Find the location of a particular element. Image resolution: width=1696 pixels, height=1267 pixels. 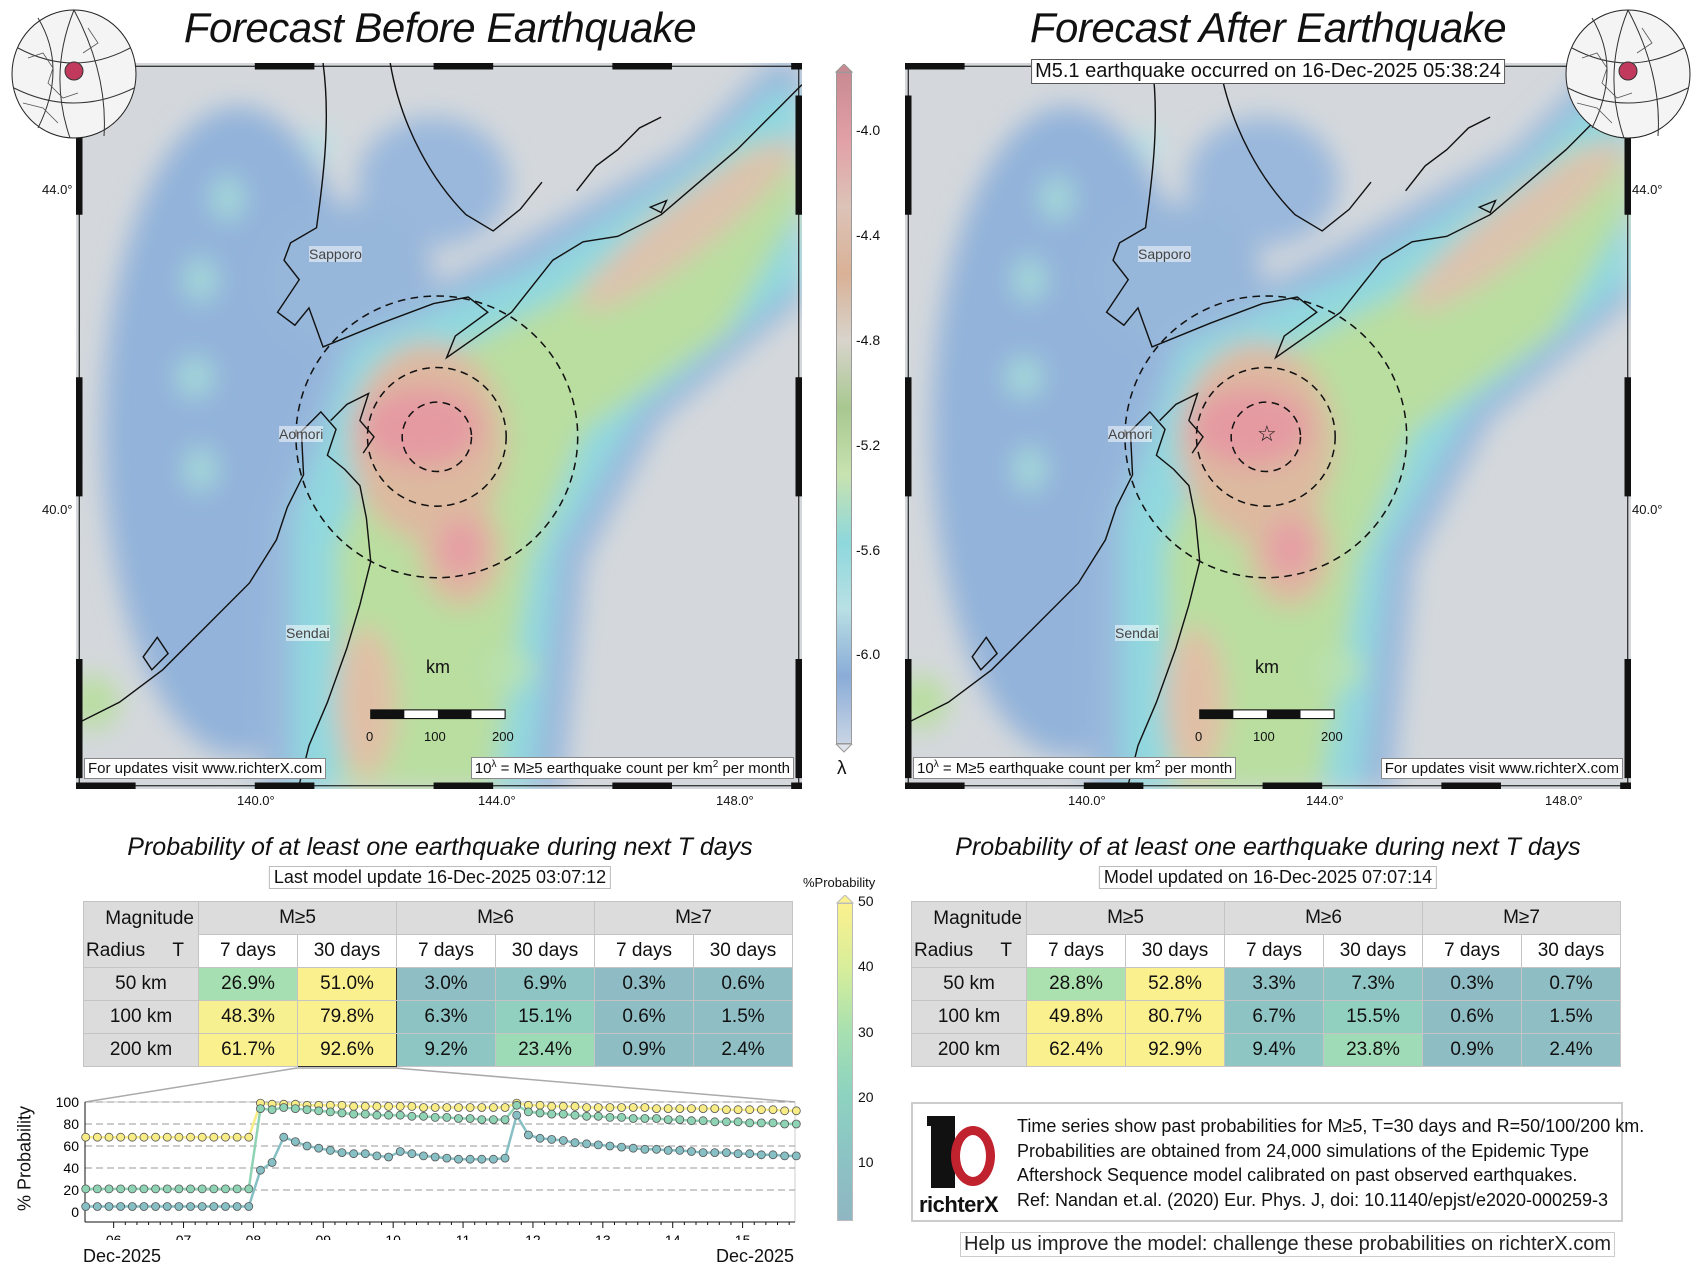

lat-tick-40: 40.0° is located at coordinates (1647, 509).